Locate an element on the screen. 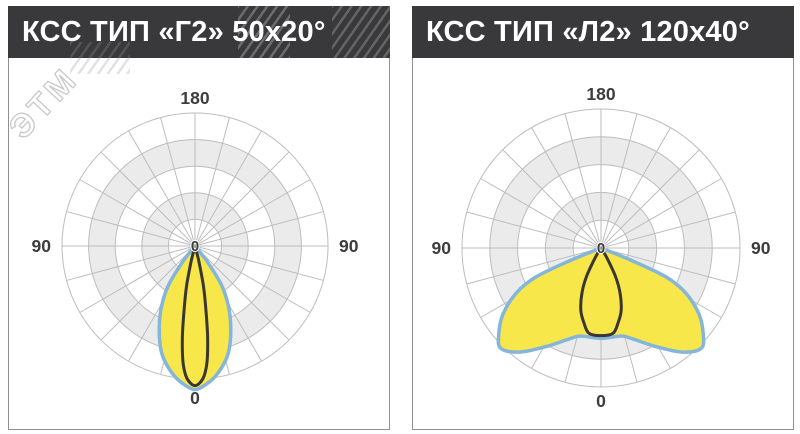 This screenshot has width=800, height=434. wide-plane-lobe-120deg is located at coordinates (601, 300).